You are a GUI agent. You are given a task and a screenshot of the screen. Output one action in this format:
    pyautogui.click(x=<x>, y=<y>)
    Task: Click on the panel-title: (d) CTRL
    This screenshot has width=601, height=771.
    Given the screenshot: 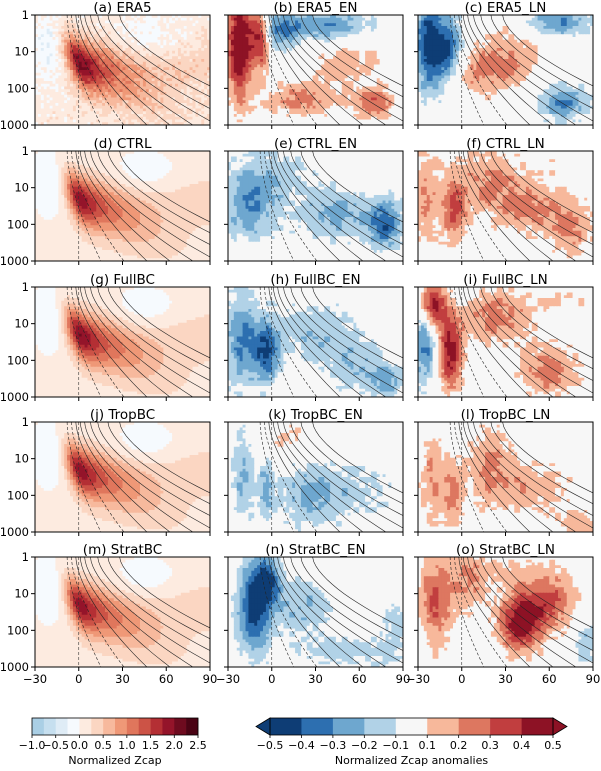 What is the action you would take?
    pyautogui.click(x=123, y=144)
    